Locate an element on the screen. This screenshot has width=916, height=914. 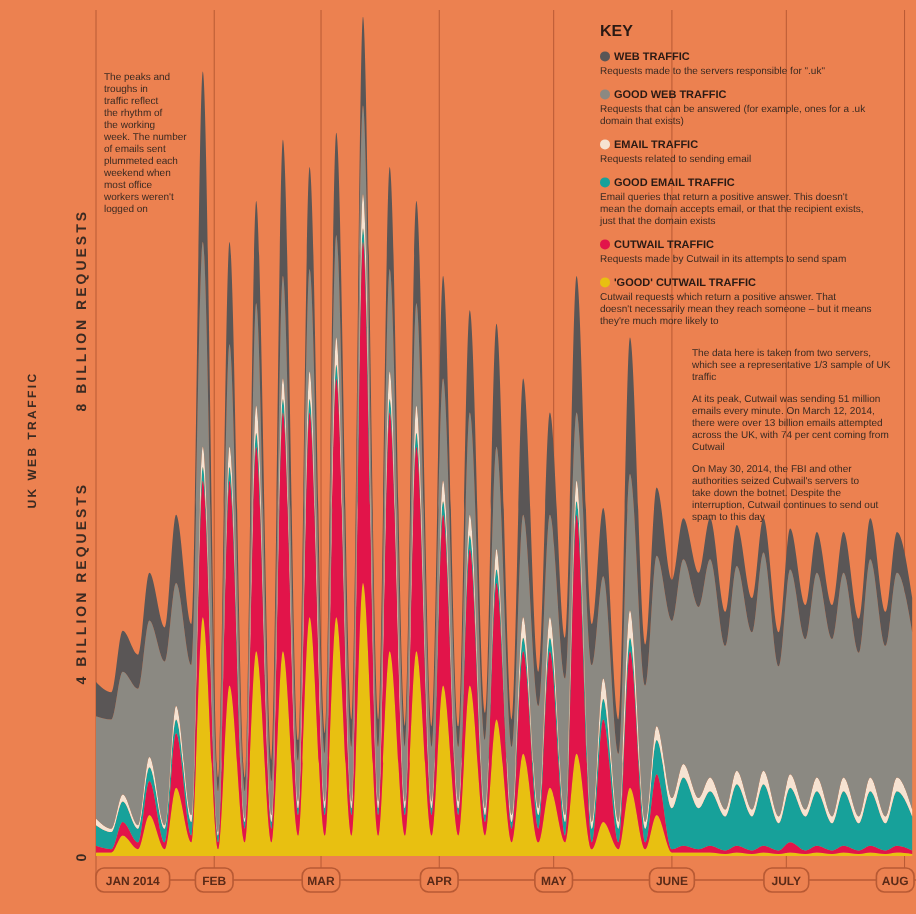
legend-title: KEY is located at coordinates (617, 31).